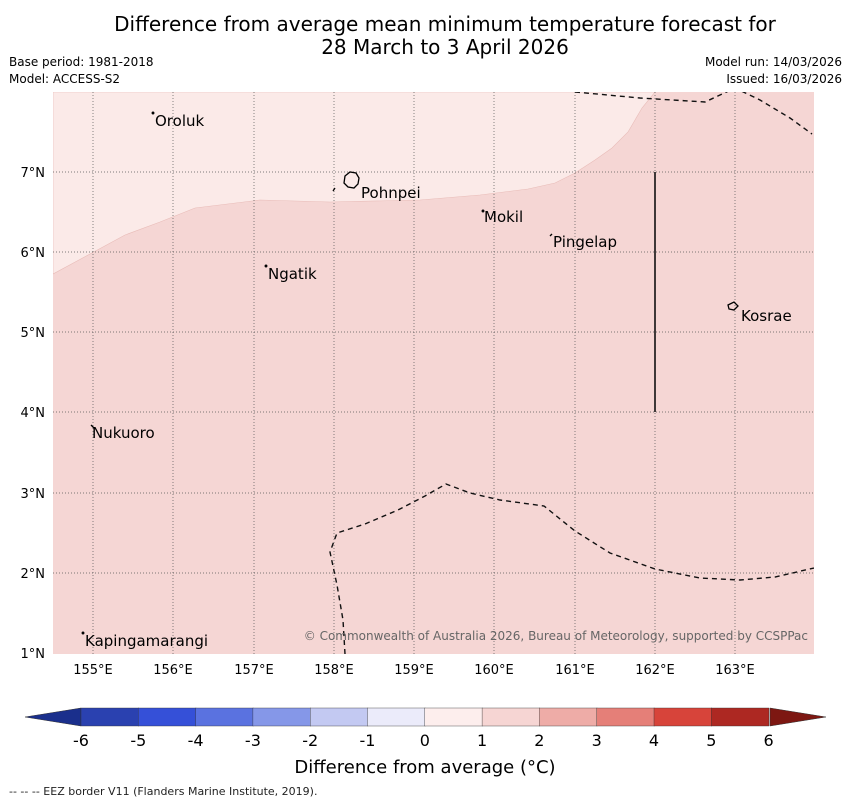 The image size is (850, 804). I want to click on colorbar-tick-label: -5, so click(138, 740).